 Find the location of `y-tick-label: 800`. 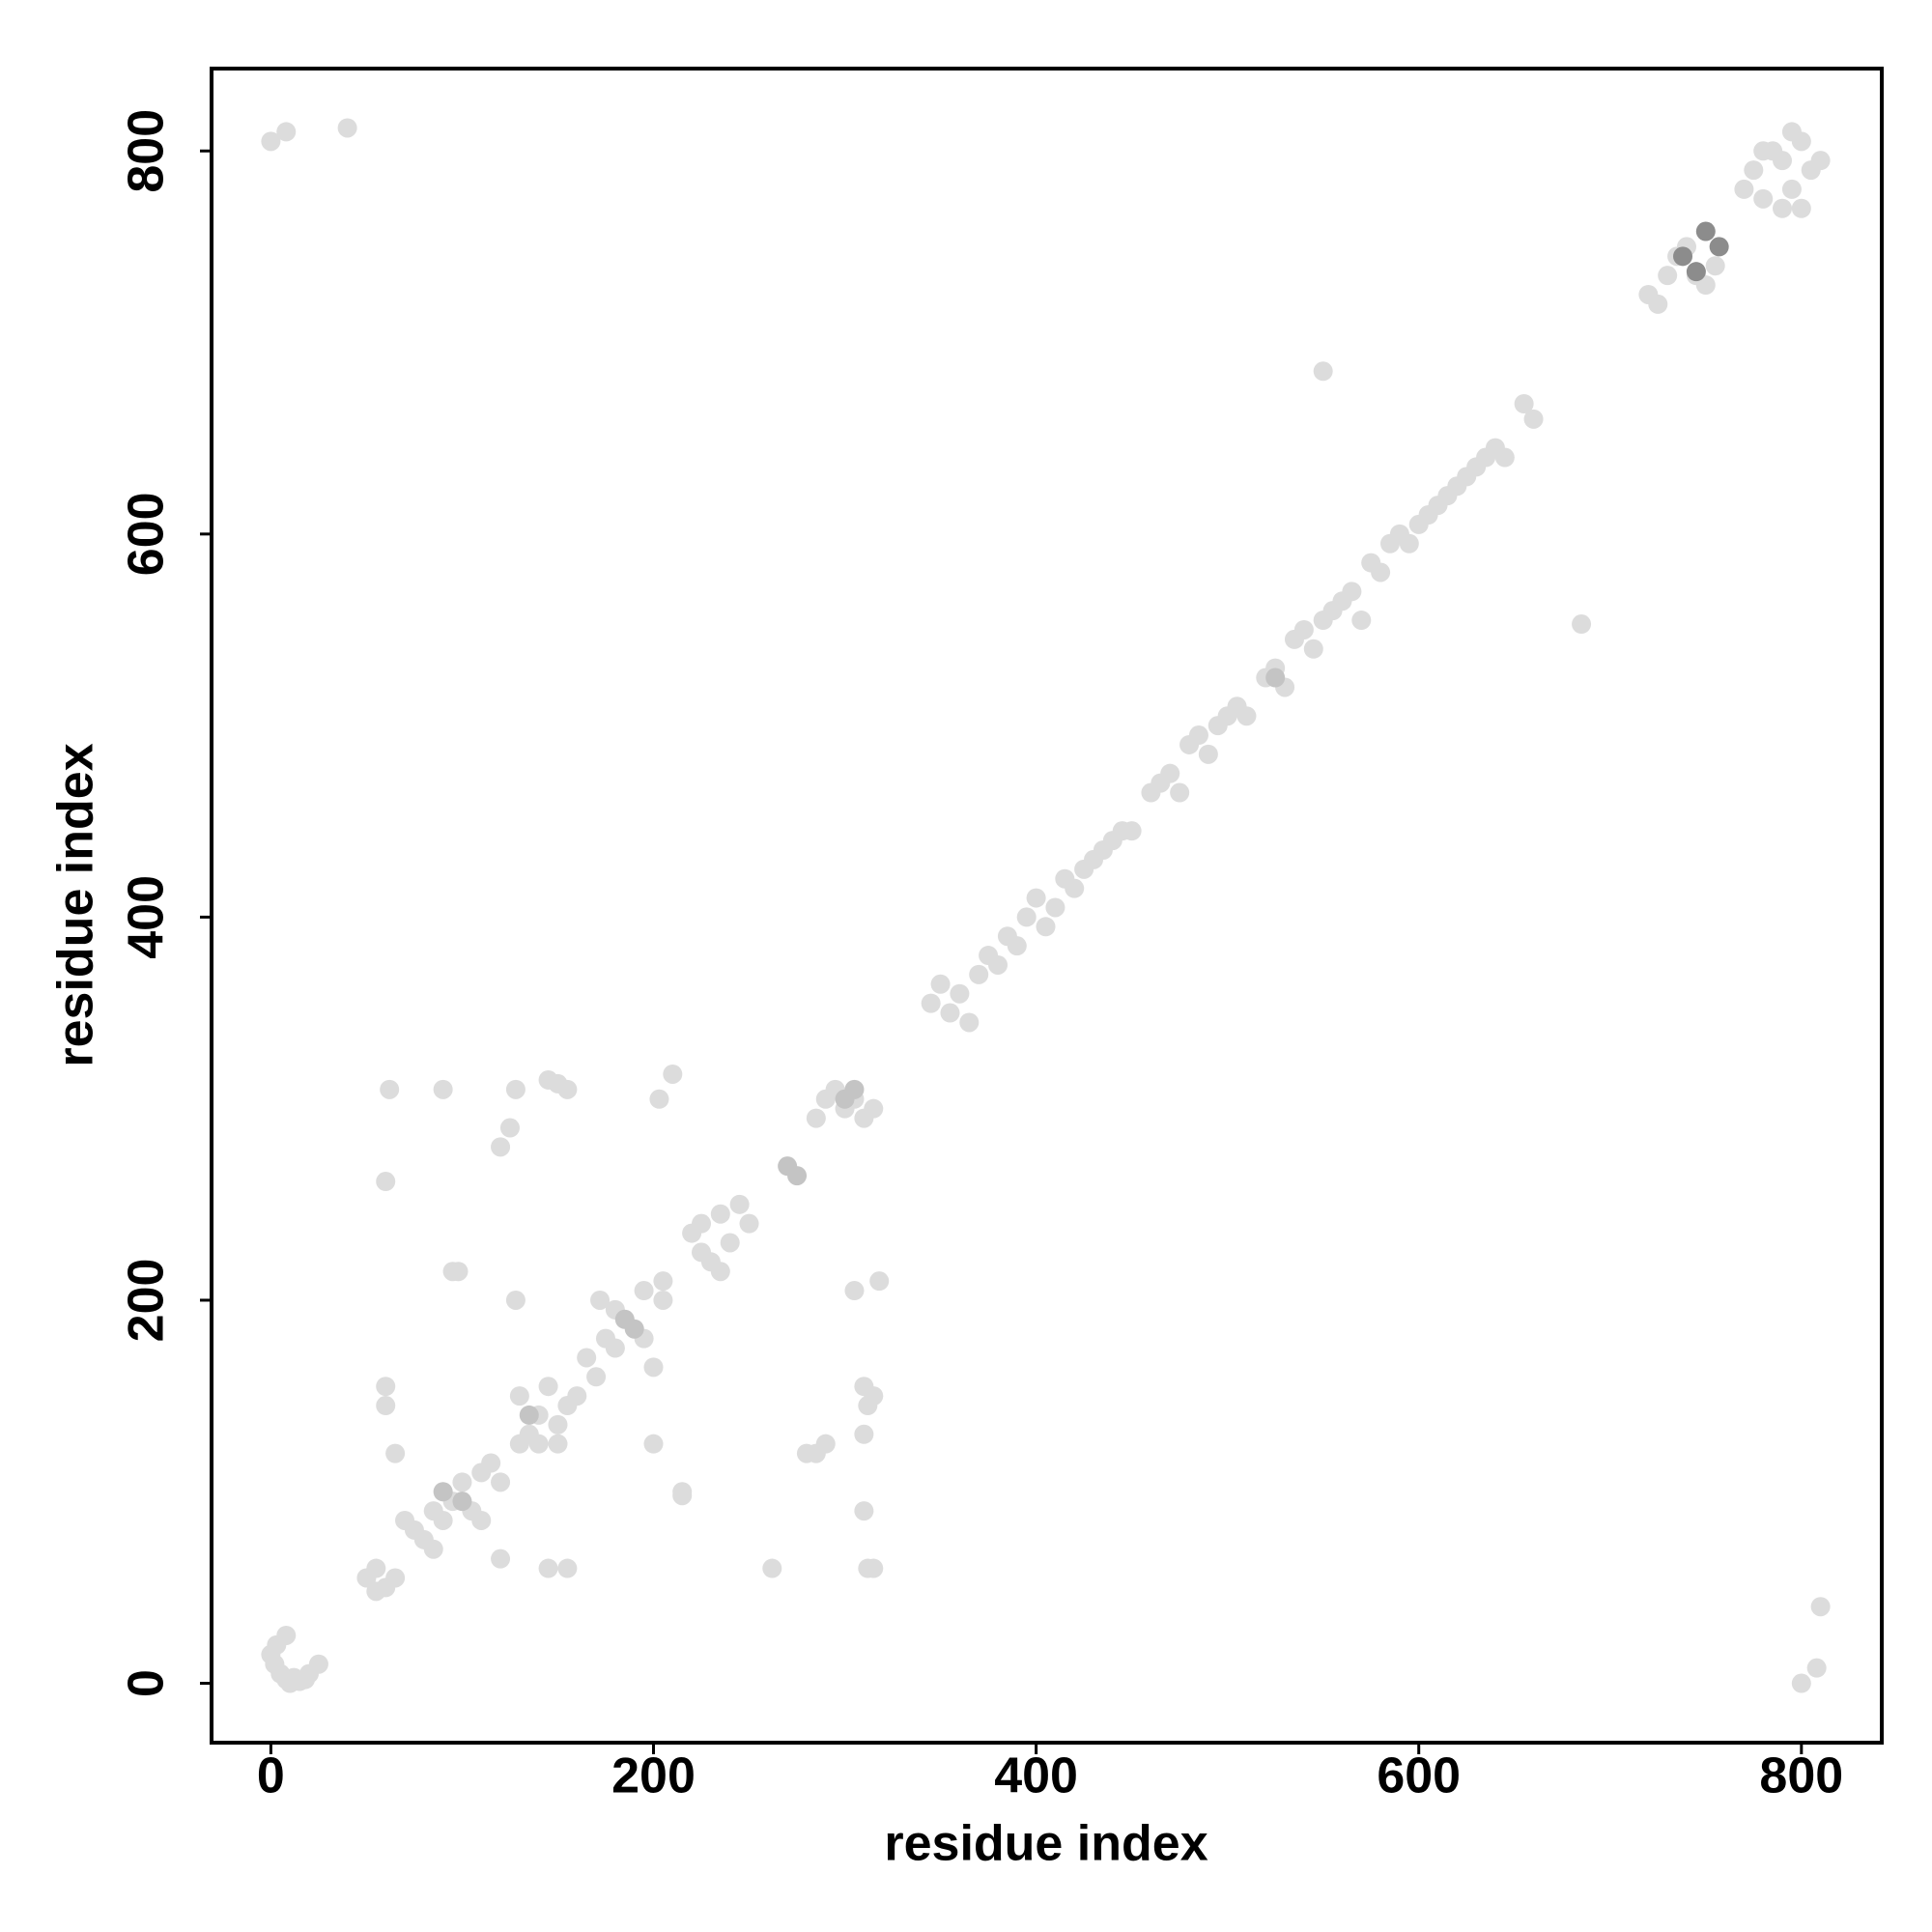

y-tick-label: 800 is located at coordinates (147, 151).